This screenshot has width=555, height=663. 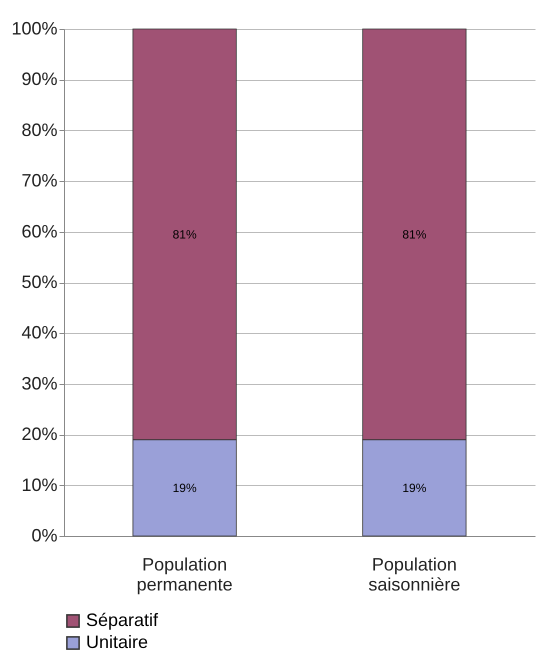 What do you see at coordinates (39, 383) in the screenshot?
I see `y-tick-label: 30%` at bounding box center [39, 383].